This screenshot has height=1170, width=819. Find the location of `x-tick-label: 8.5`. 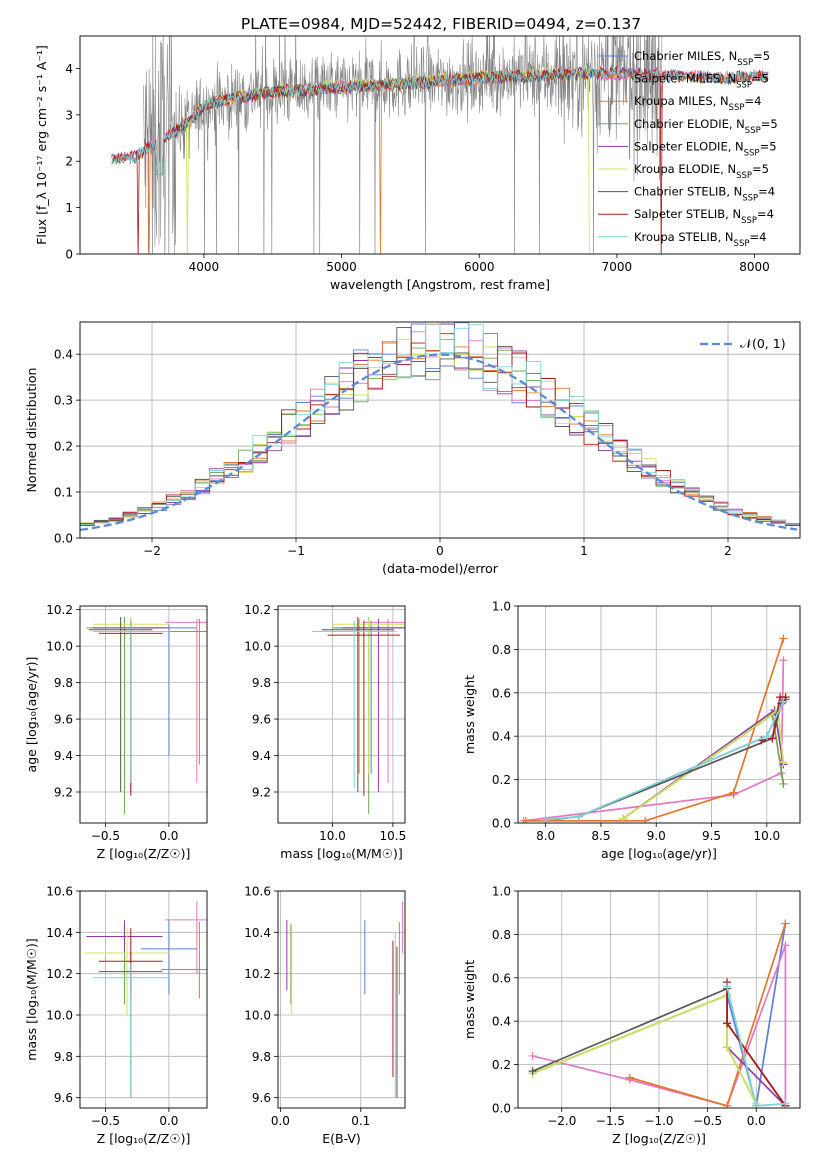

x-tick-label: 8.5 is located at coordinates (600, 836).